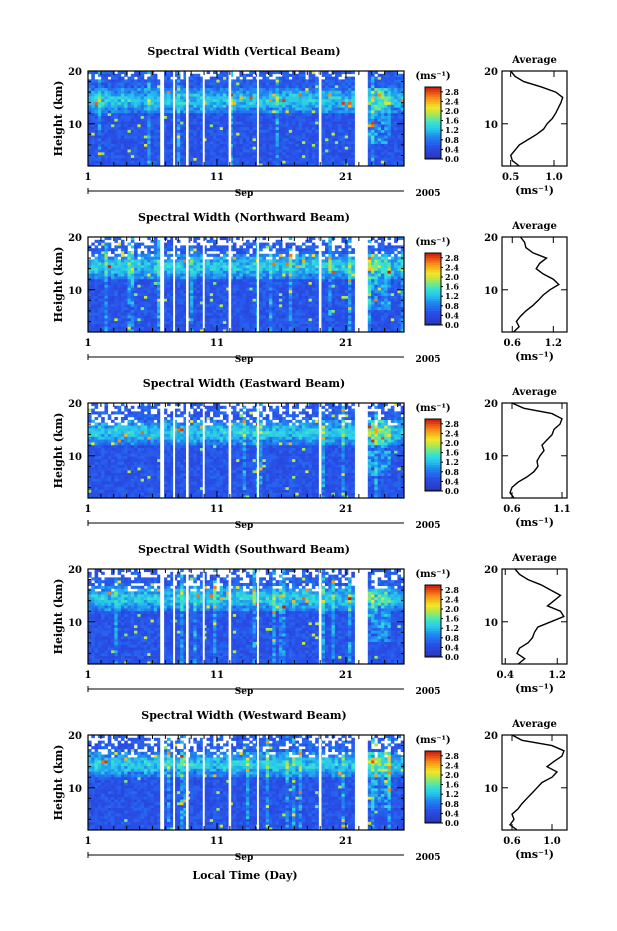  Describe the element at coordinates (203, 118) in the screenshot. I see `data-gap` at that location.